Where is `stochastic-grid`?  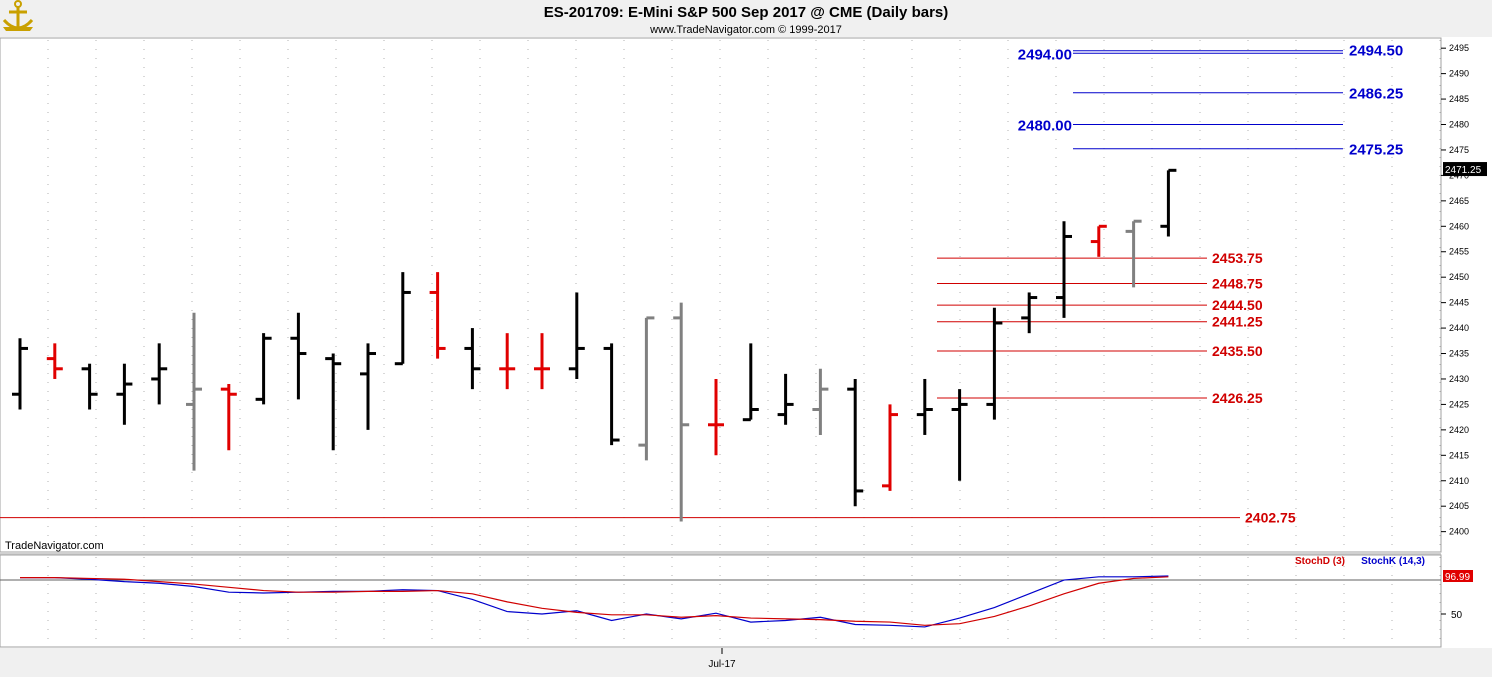 stochastic-grid is located at coordinates (720, 601).